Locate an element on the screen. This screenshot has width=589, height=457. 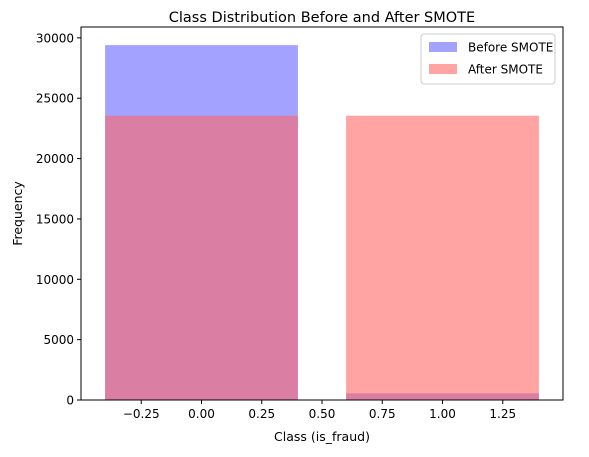
legend-swatch-after-smote is located at coordinates (443, 69).